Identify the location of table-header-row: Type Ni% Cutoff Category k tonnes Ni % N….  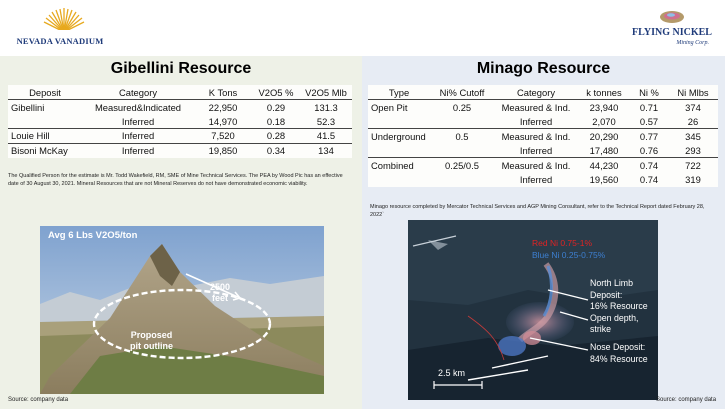
(543, 92).